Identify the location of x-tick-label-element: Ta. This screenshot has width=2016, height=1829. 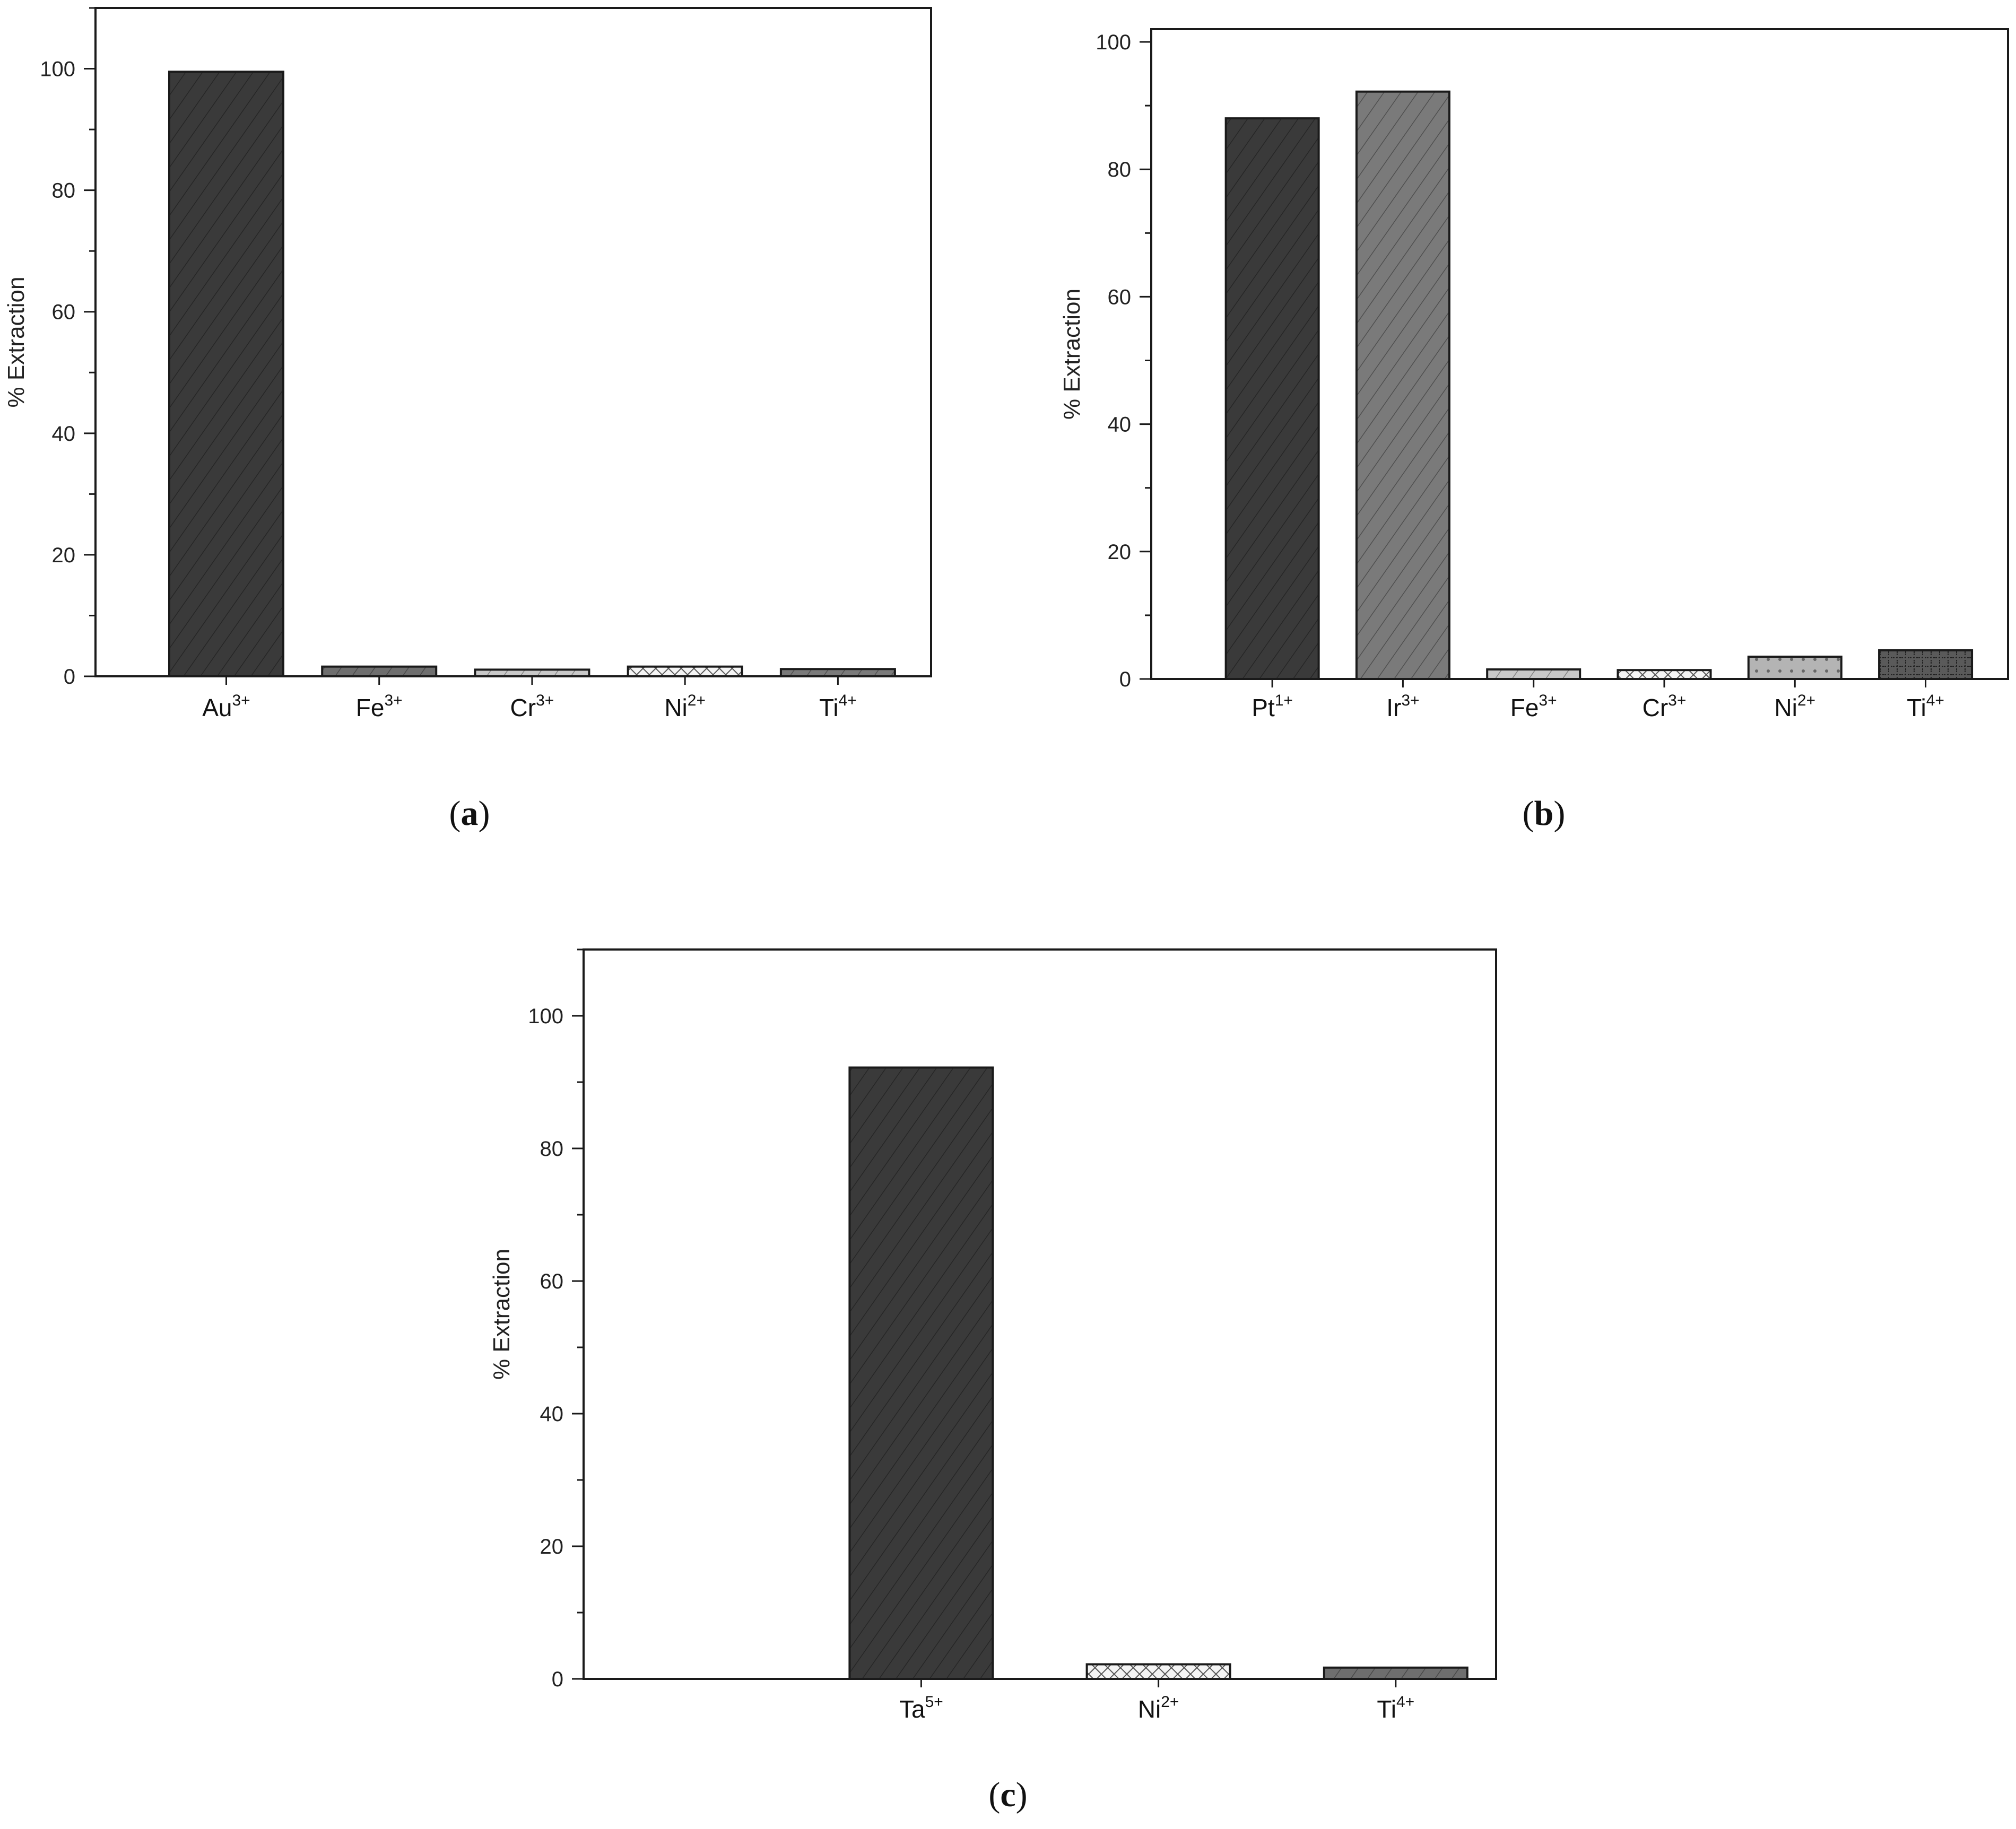
(912, 1709).